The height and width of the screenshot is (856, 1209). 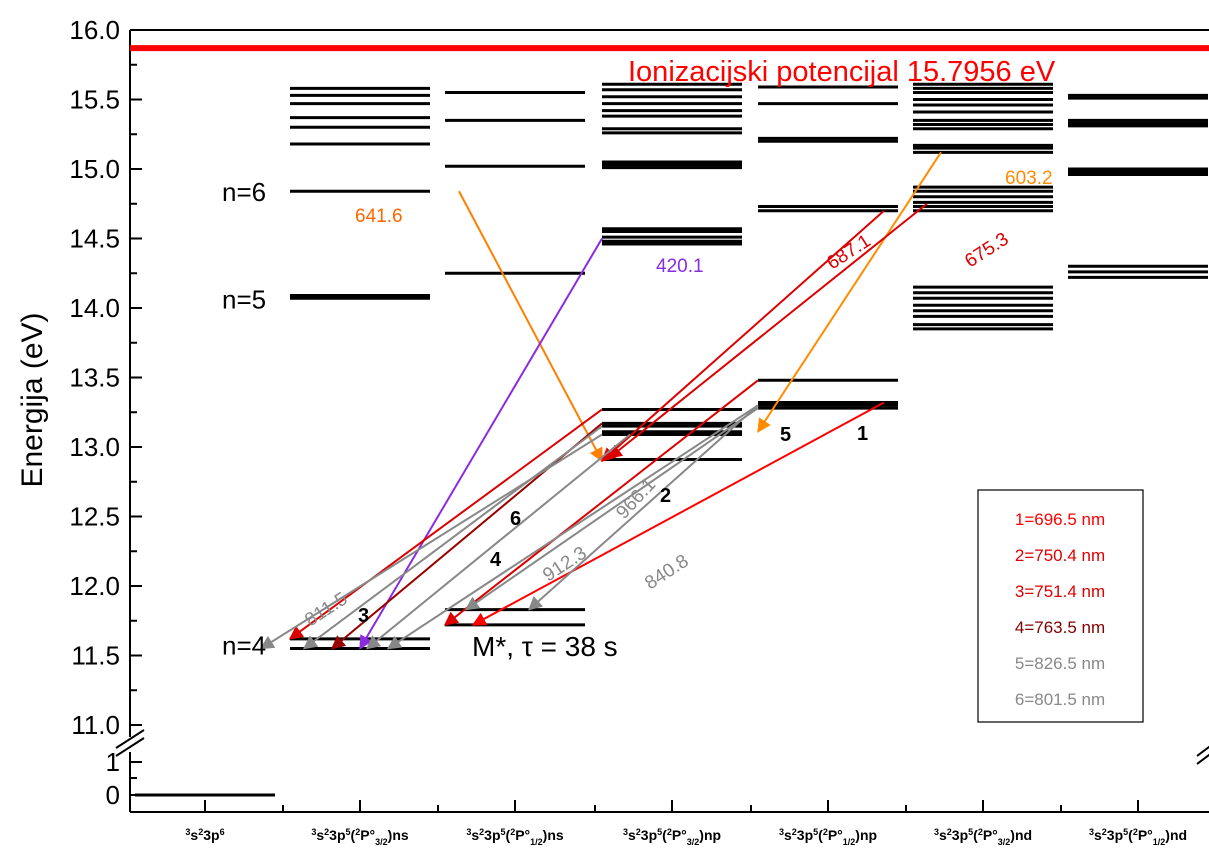 What do you see at coordinates (862, 434) in the screenshot?
I see `transition-label: 1` at bounding box center [862, 434].